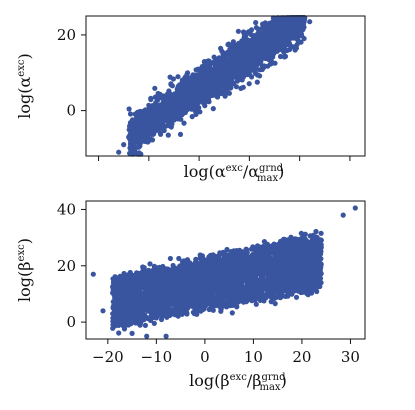 Image resolution: width=415 pixels, height=410 pixels. What do you see at coordinates (71, 111) in the screenshot?
I see `y-tick-label: 0` at bounding box center [71, 111].